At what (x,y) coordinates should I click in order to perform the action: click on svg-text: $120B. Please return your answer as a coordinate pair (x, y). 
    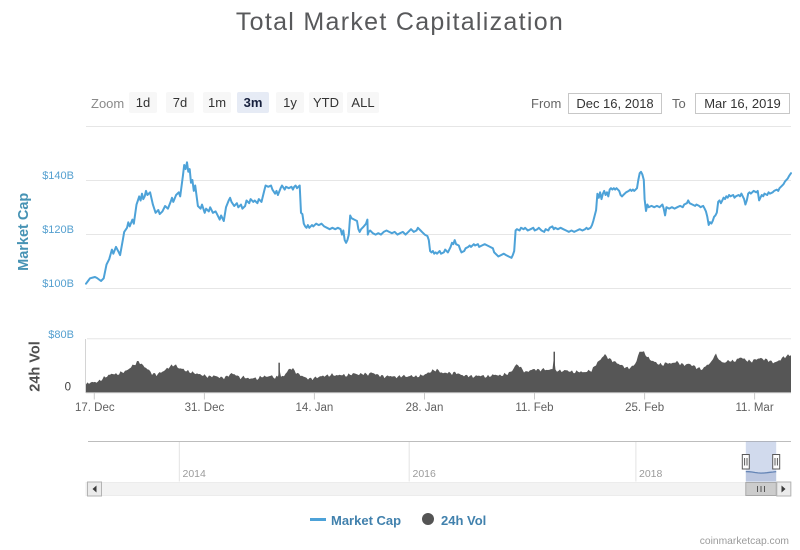
    Looking at the image, I should click on (58, 230).